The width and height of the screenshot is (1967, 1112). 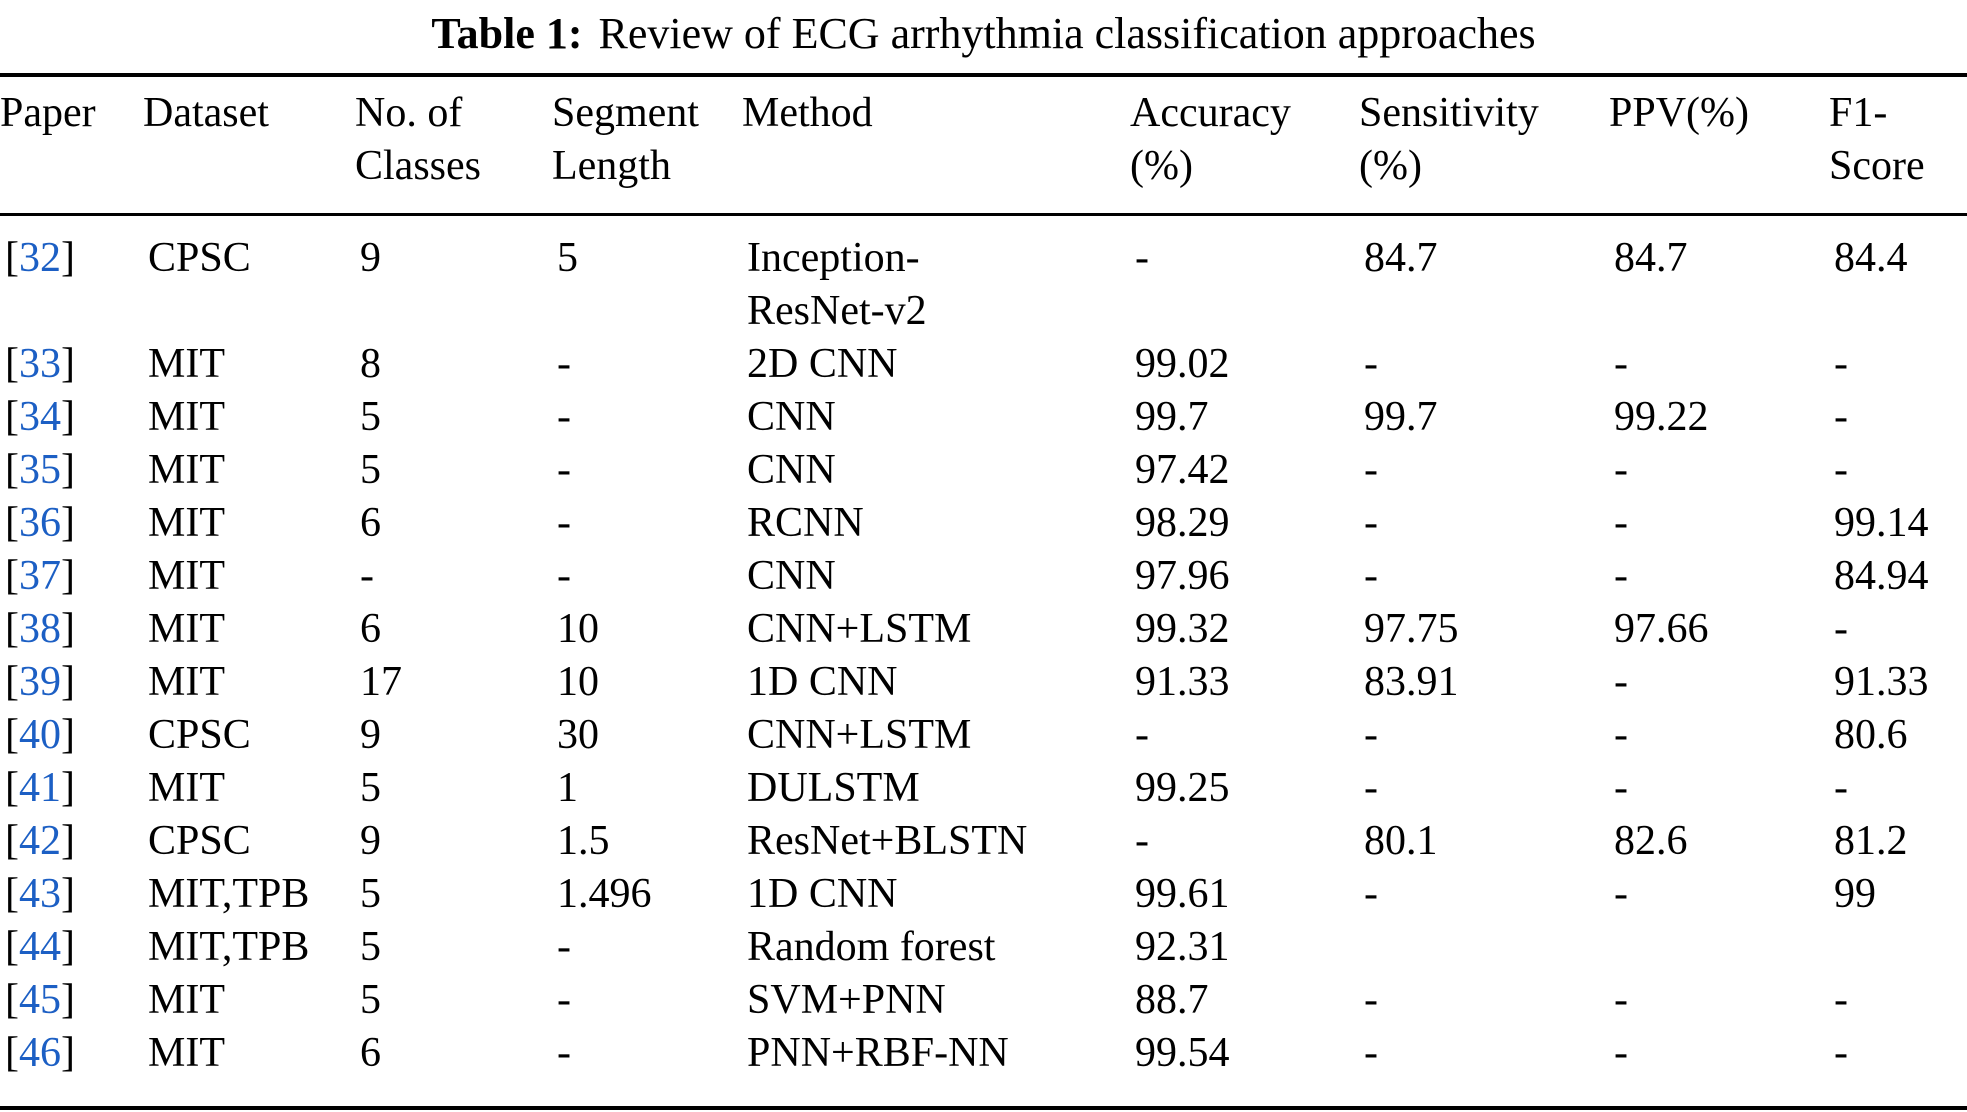 I want to click on f1-cell: 84.4, so click(x=1871, y=258).